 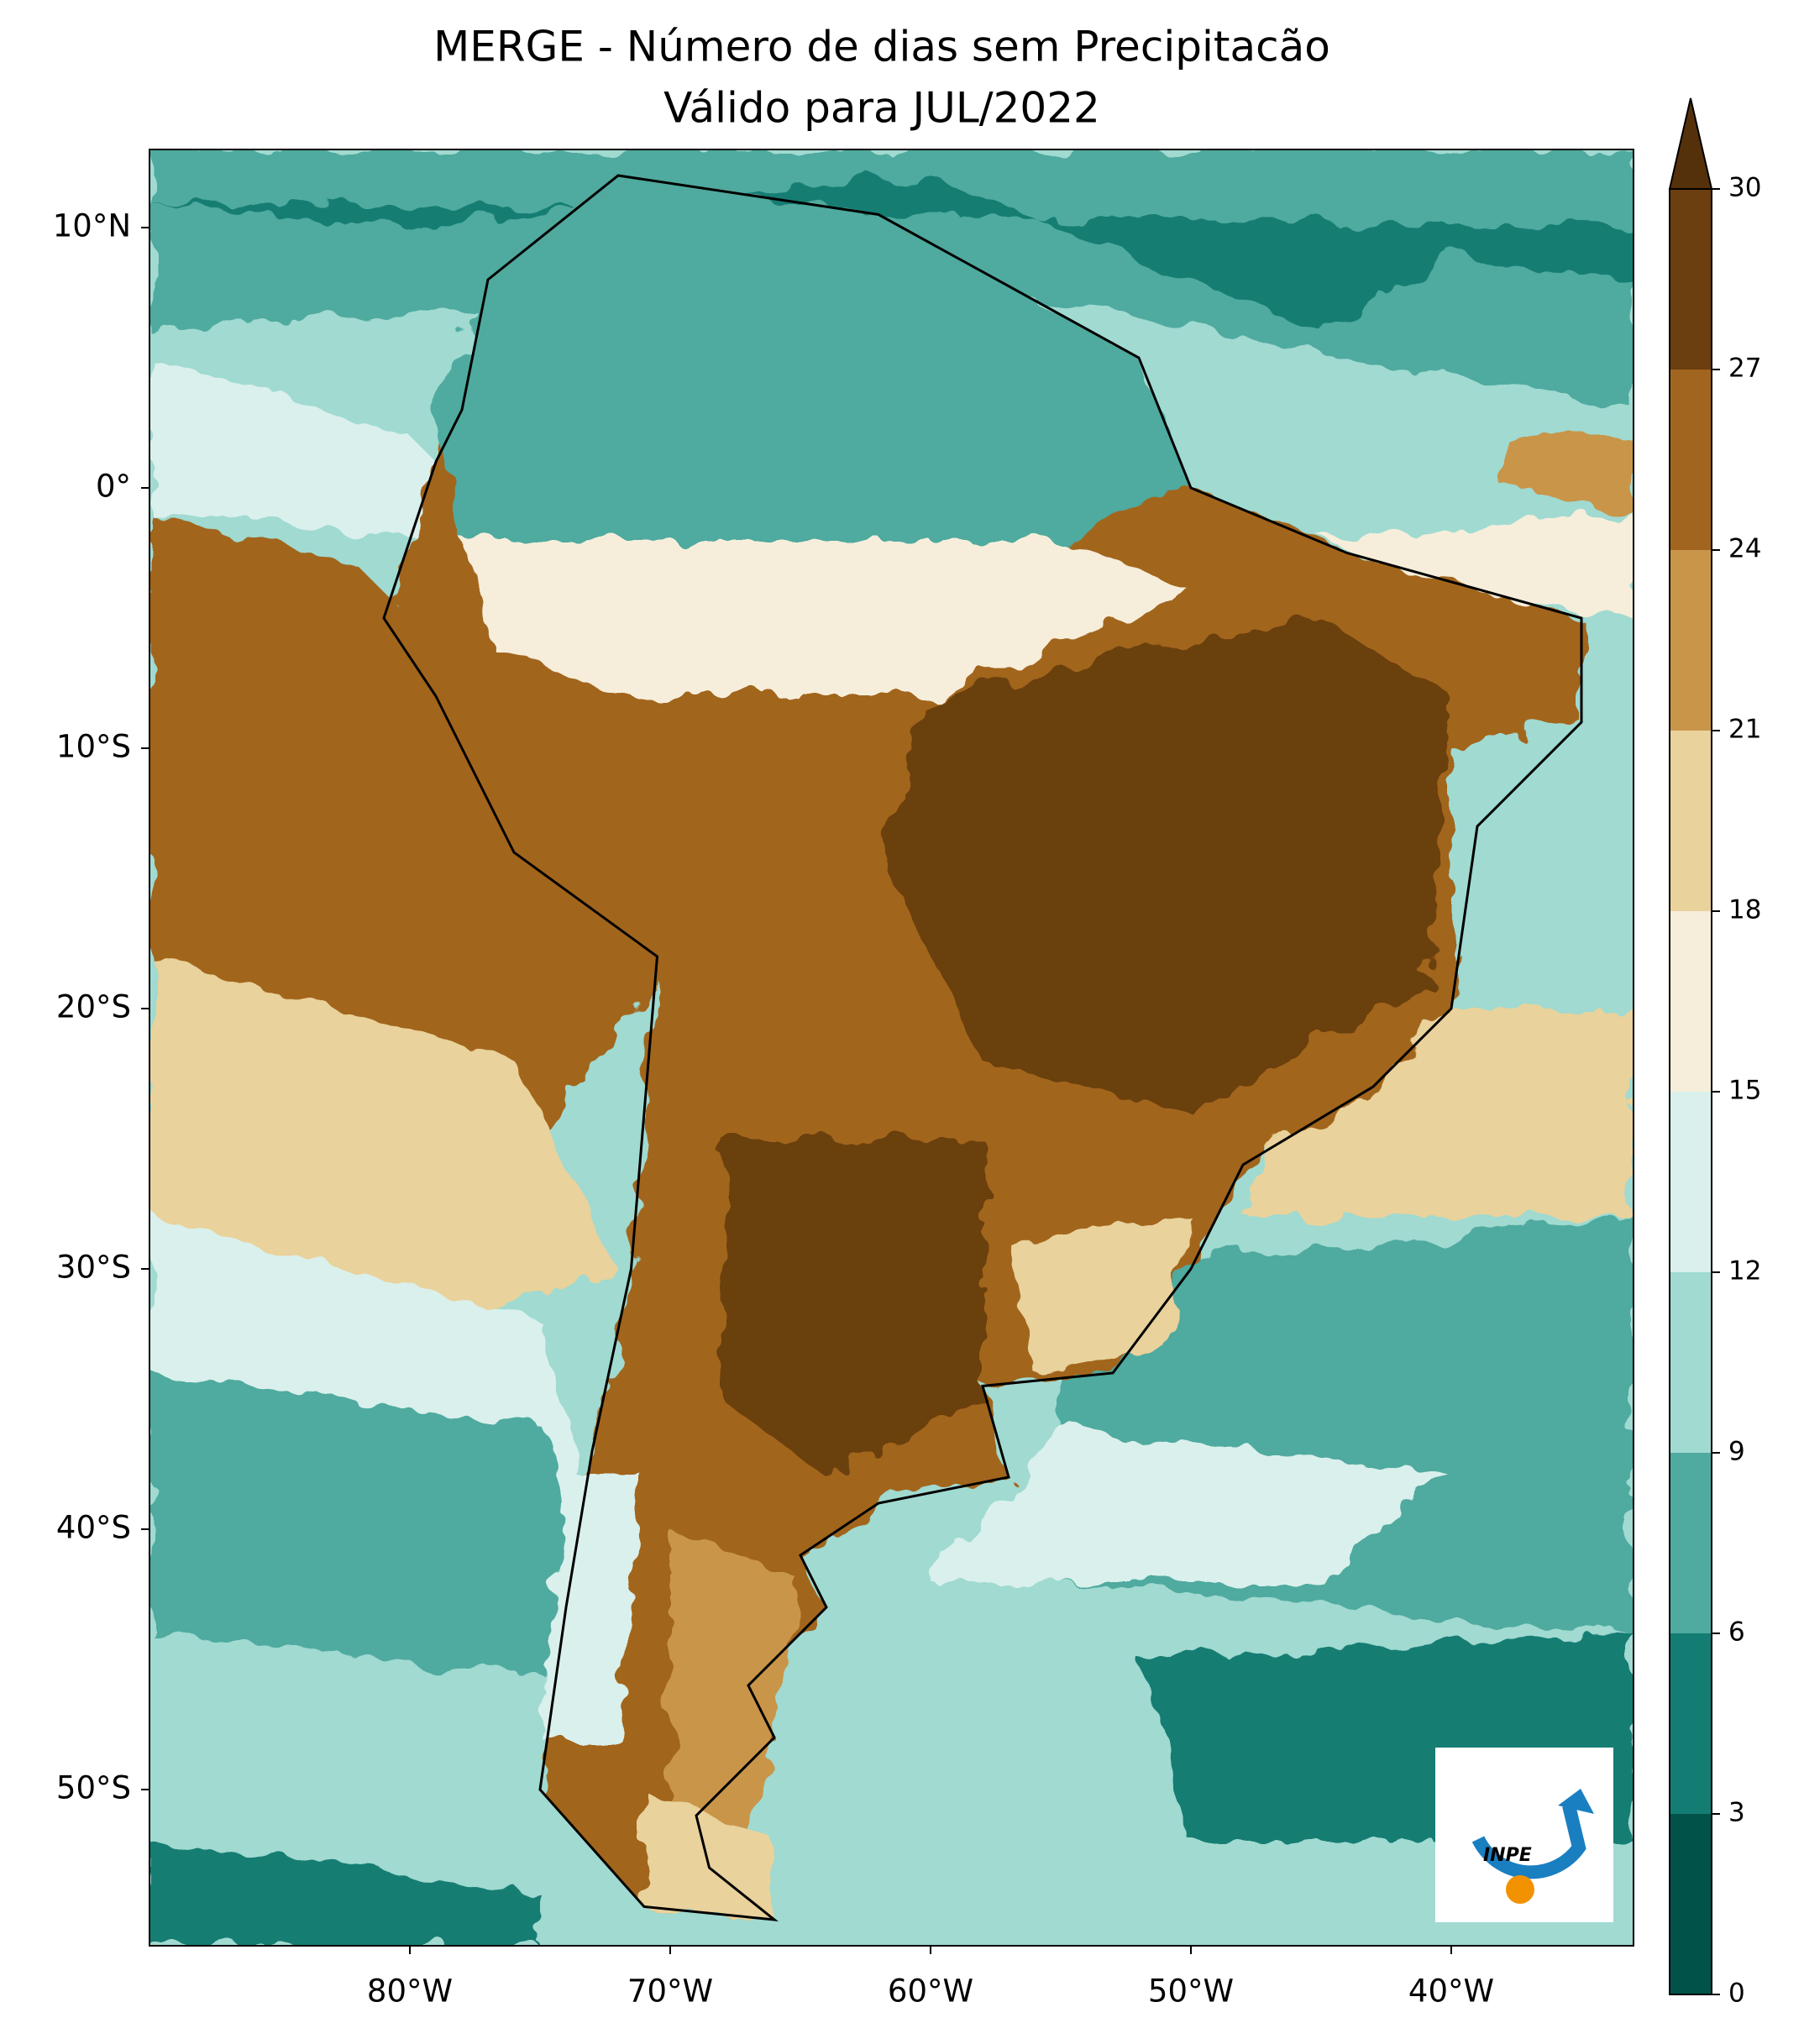 What do you see at coordinates (1744, 1271) in the screenshot?
I see `colorbar-tick-label: 12` at bounding box center [1744, 1271].